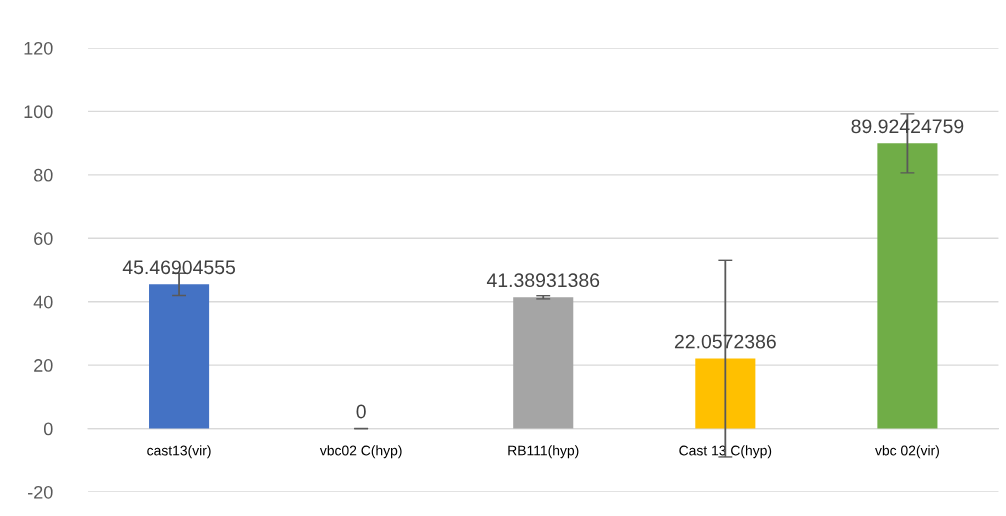  Describe the element at coordinates (543, 452) in the screenshot. I see `x-tick-label: RB111(hyp)` at that location.